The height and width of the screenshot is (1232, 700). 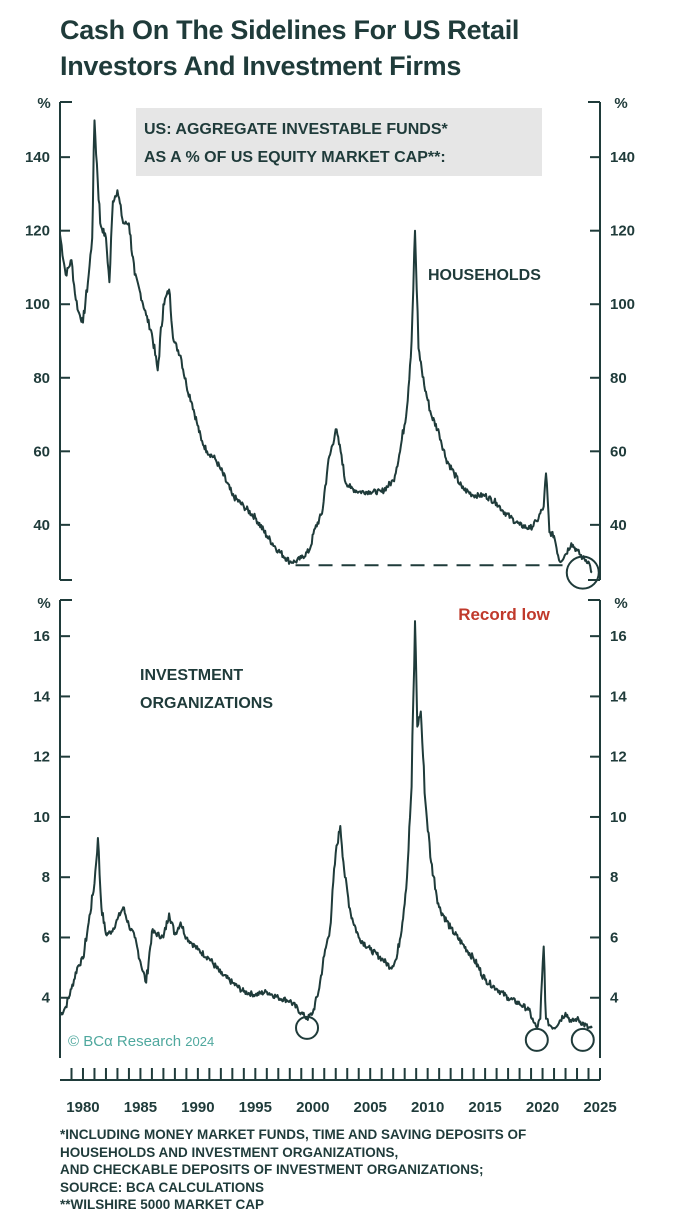 What do you see at coordinates (618, 636) in the screenshot?
I see `investment-ytick-label-right: 16` at bounding box center [618, 636].